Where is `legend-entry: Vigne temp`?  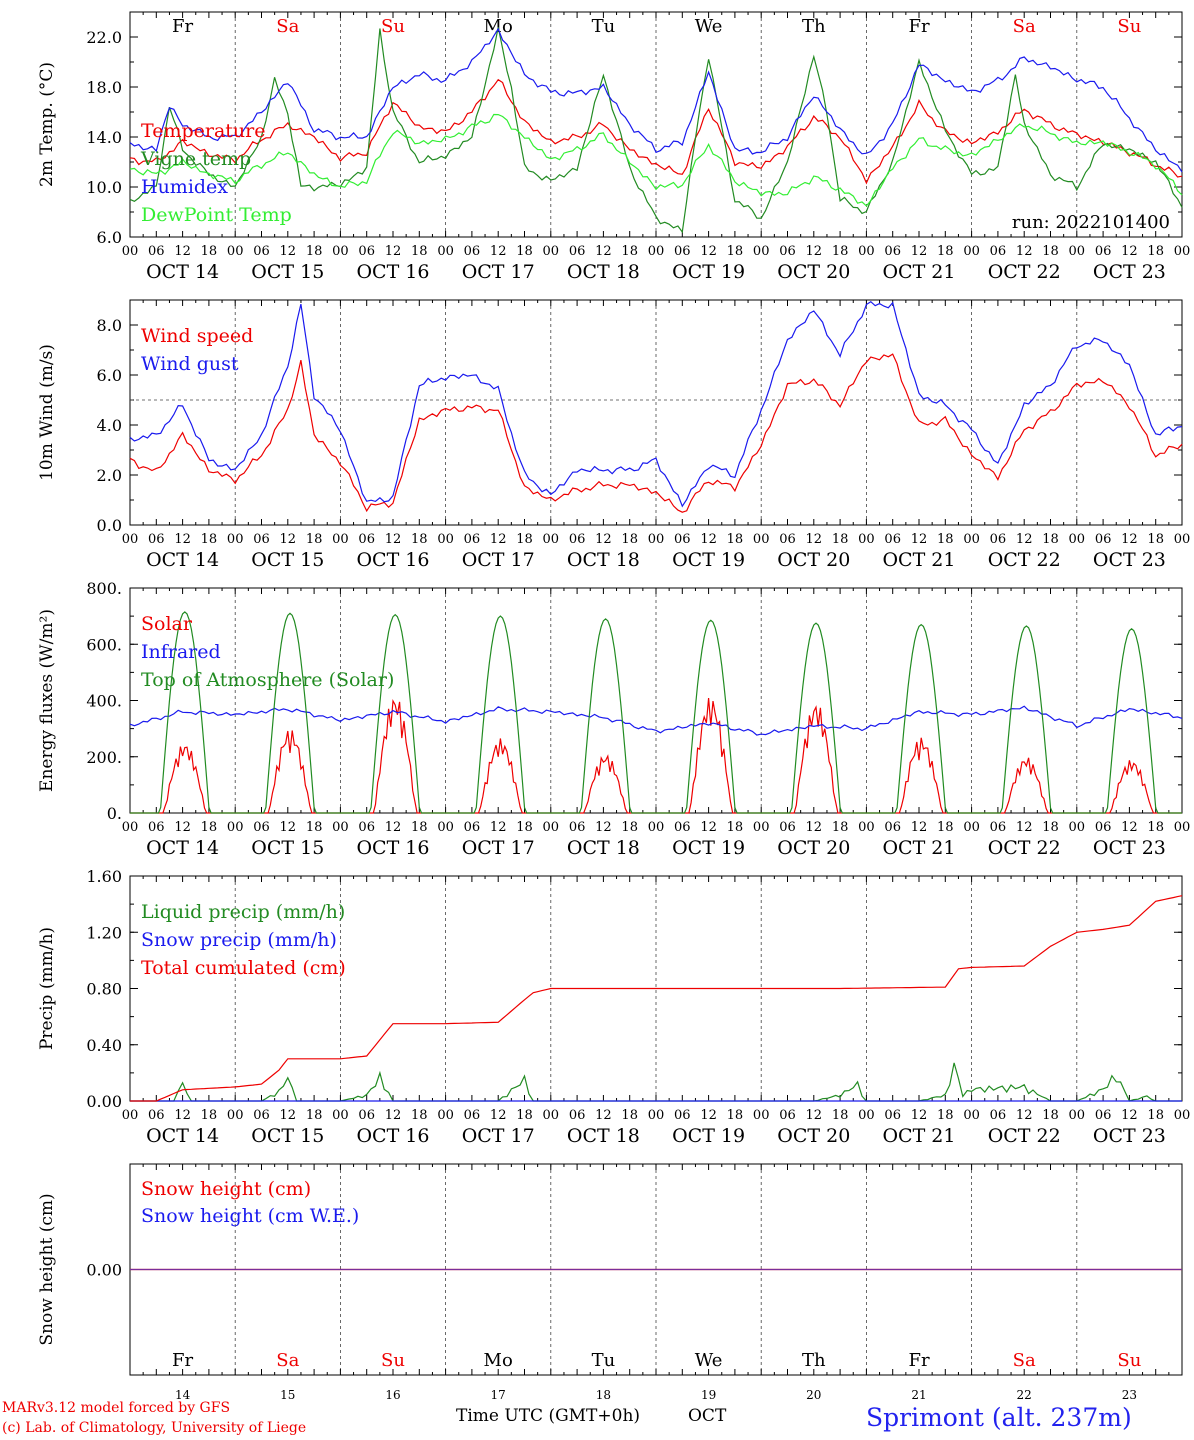
legend-entry: Vigne temp is located at coordinates (195, 159).